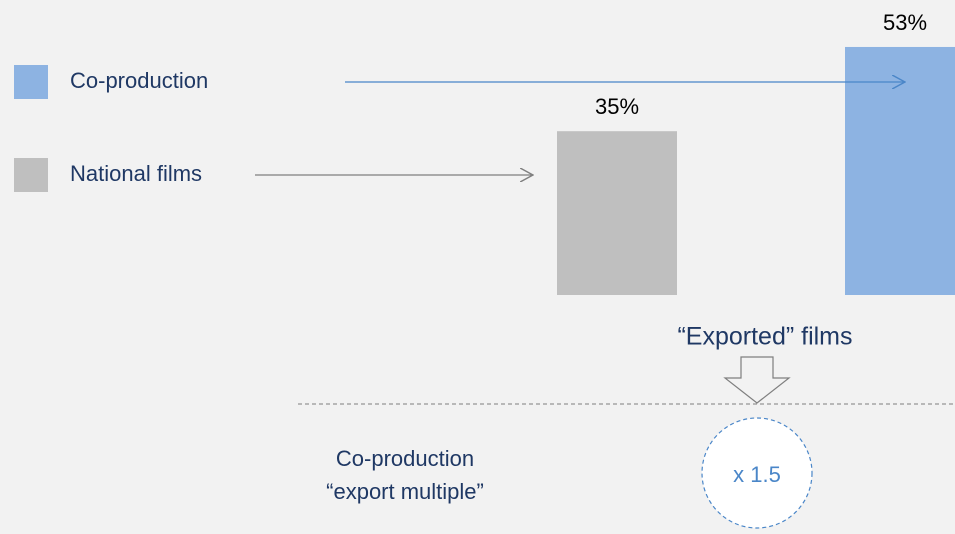 This screenshot has width=955, height=534. I want to click on value-label: 53%, so click(905, 22).